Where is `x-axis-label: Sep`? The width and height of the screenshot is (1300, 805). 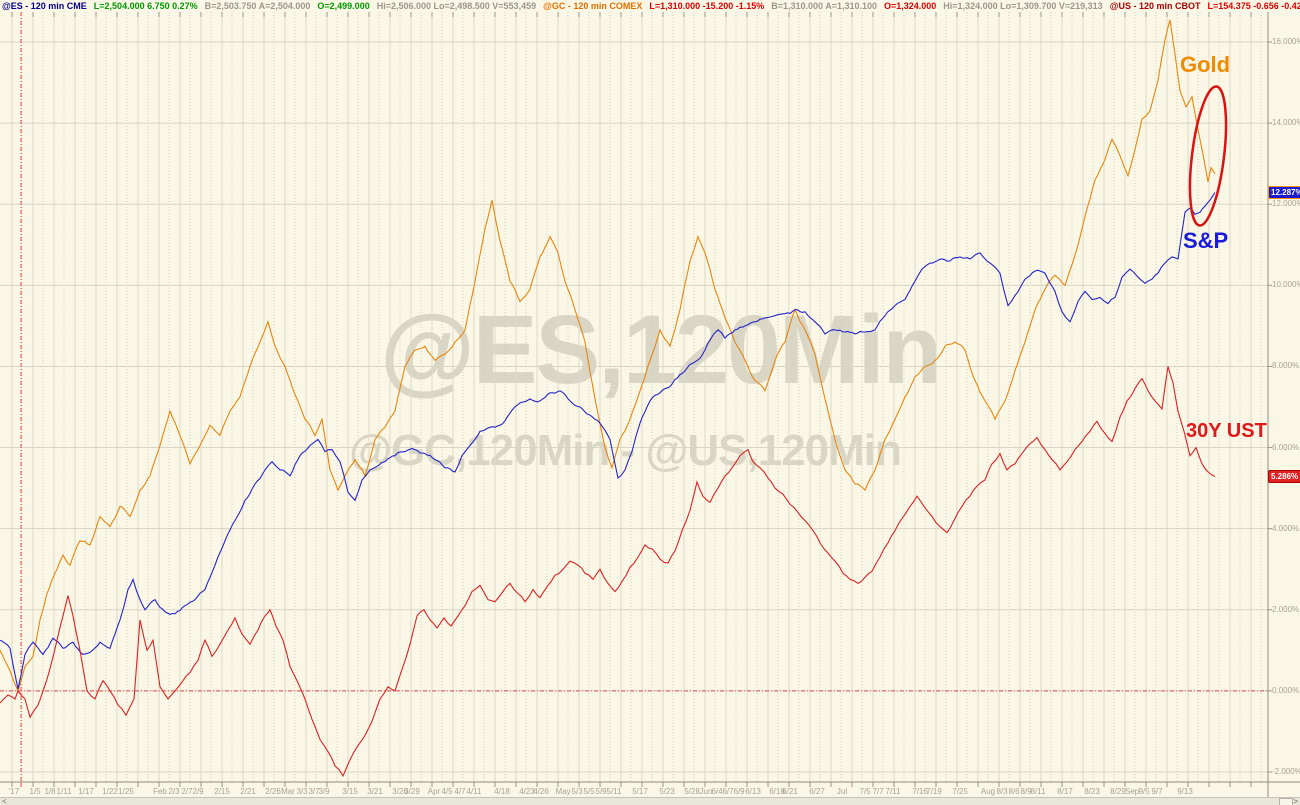 x-axis-label: Sep is located at coordinates (1132, 791).